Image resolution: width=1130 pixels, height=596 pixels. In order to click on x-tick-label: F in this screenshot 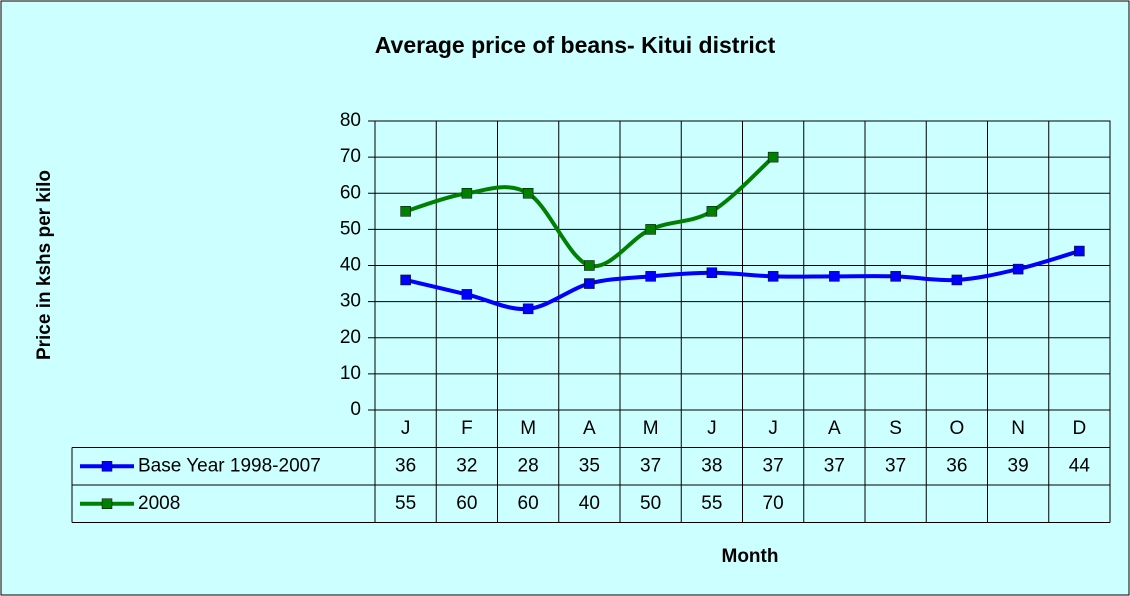, I will do `click(467, 428)`.